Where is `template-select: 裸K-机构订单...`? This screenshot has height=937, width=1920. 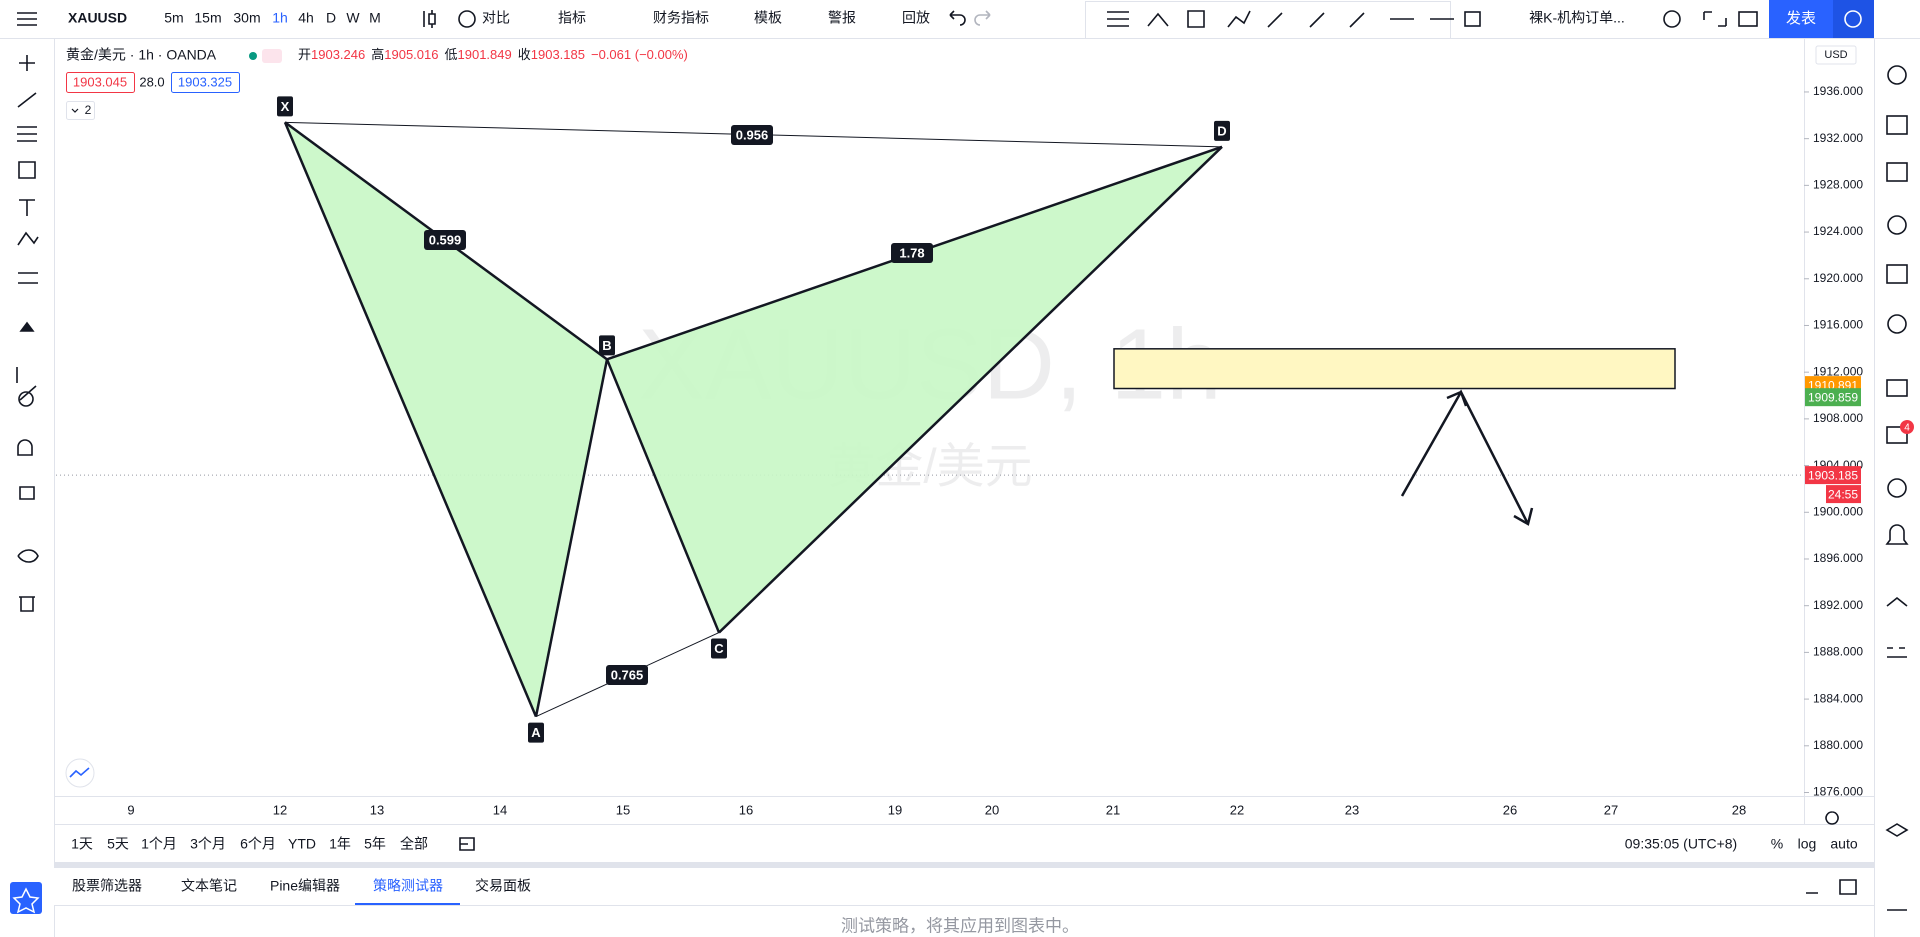
template-select: 裸K-机构订单... is located at coordinates (1577, 18).